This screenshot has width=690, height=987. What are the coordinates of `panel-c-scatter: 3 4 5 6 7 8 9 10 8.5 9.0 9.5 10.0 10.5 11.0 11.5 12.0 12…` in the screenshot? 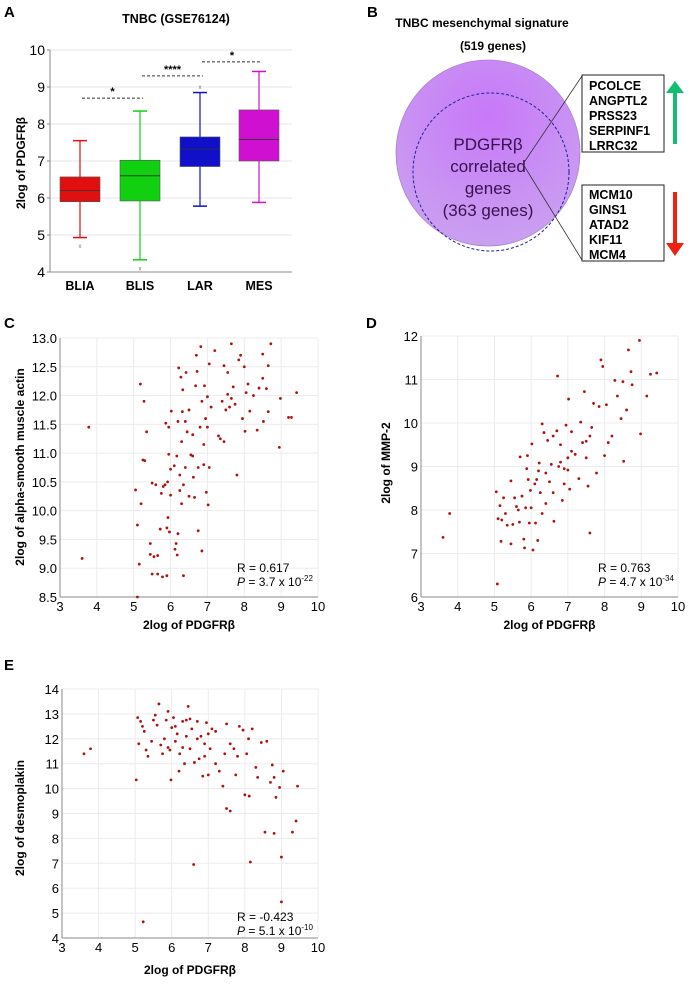 It's located at (169, 481).